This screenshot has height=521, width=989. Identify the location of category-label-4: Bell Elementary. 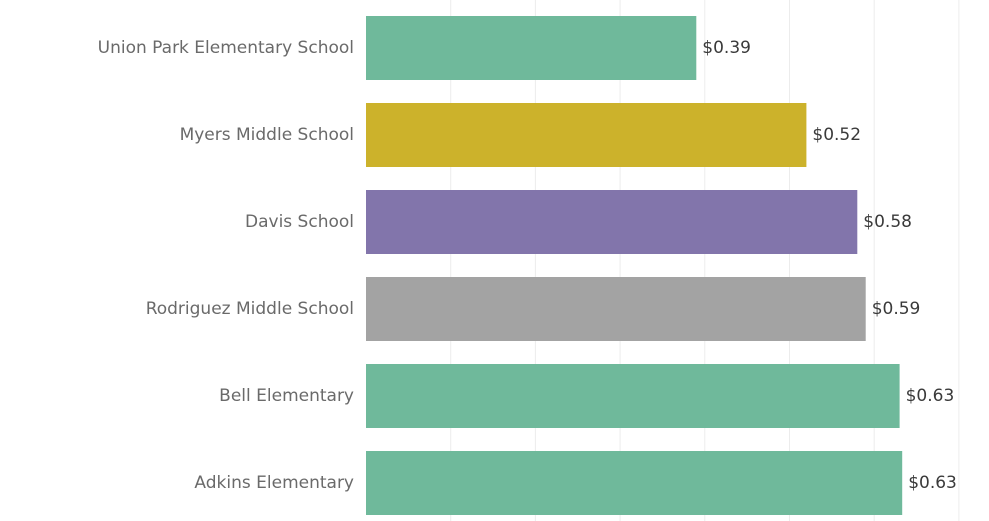
(286, 396).